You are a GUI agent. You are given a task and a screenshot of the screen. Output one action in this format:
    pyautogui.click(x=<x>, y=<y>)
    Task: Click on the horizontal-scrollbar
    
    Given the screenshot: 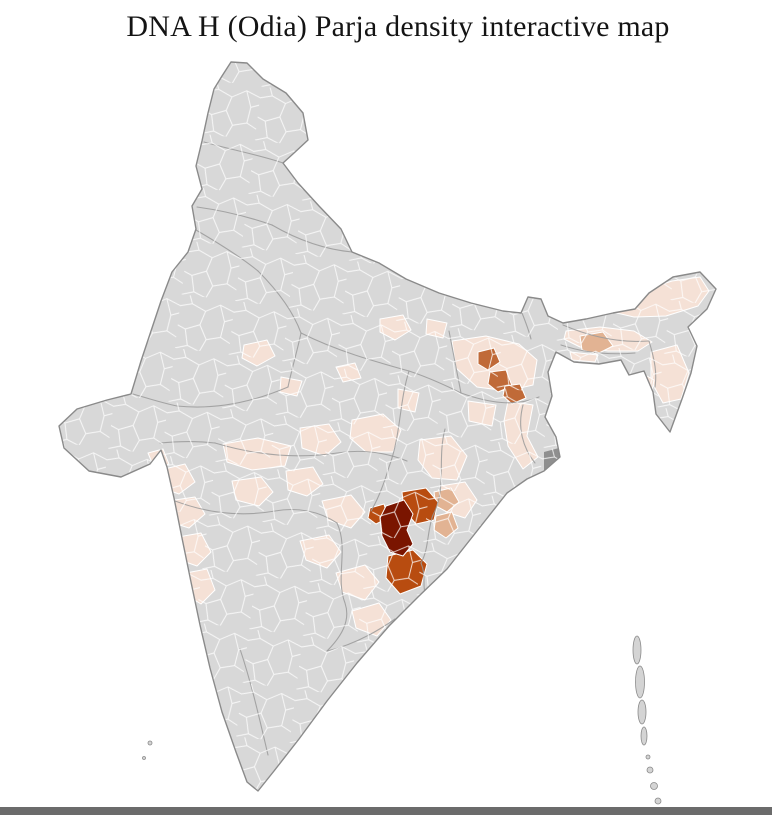 What is the action you would take?
    pyautogui.click(x=386, y=811)
    